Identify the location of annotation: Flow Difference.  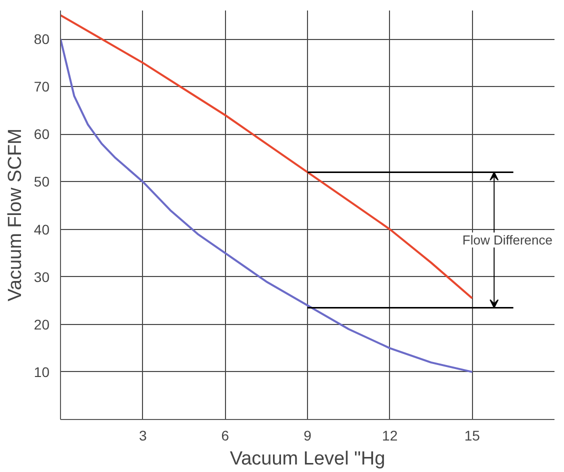
(507, 240).